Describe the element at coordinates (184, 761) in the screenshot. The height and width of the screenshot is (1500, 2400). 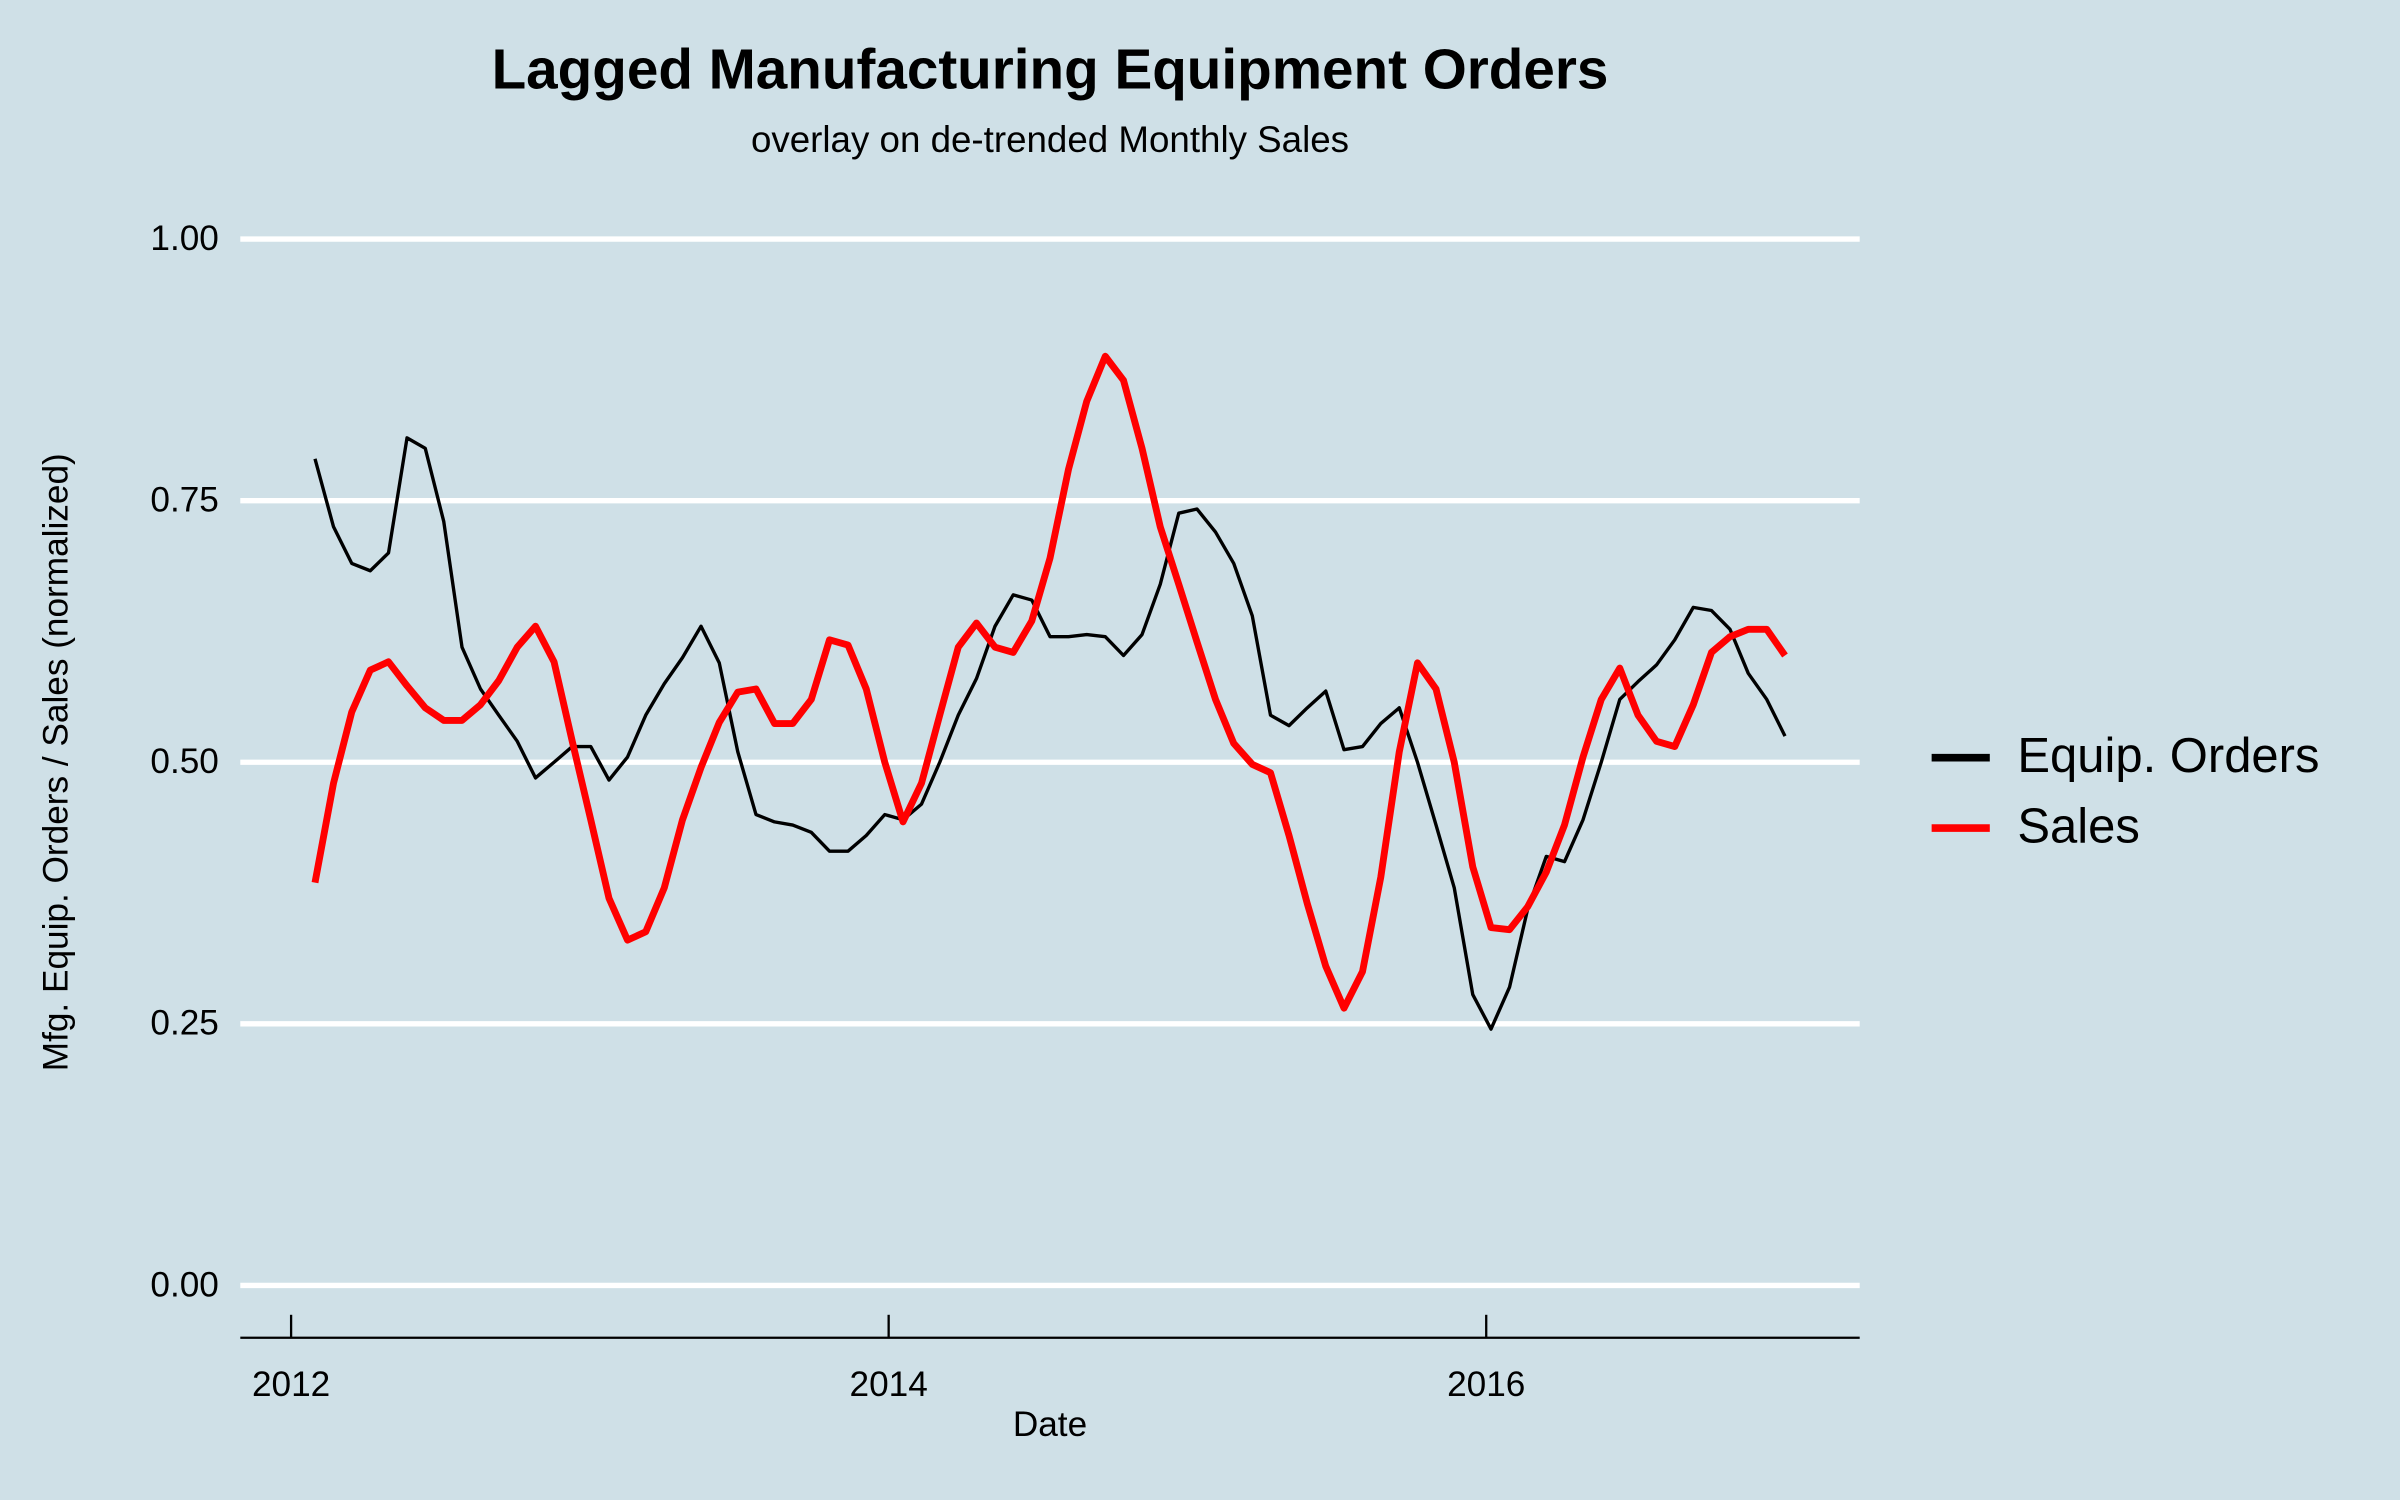
I see `y-tick-label: 0.50` at that location.